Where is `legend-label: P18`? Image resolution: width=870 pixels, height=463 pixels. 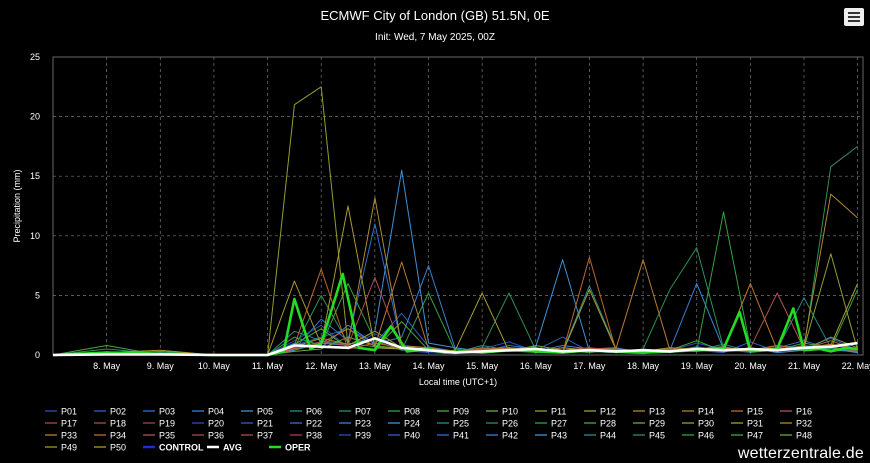 legend-label: P18 is located at coordinates (118, 424).